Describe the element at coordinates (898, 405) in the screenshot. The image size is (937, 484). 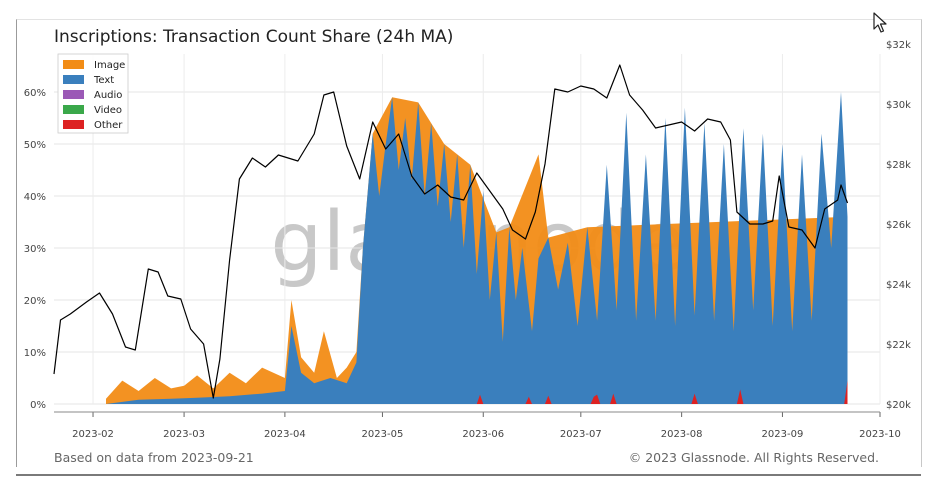
I see `y-right-tick-label: $20k` at that location.